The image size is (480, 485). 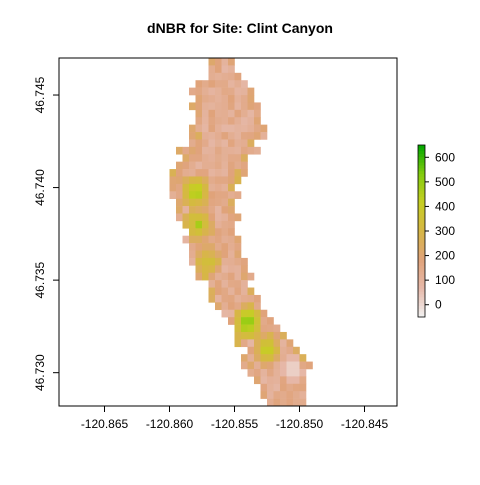 I want to click on y-tick-label: 46.730, so click(x=40, y=372).